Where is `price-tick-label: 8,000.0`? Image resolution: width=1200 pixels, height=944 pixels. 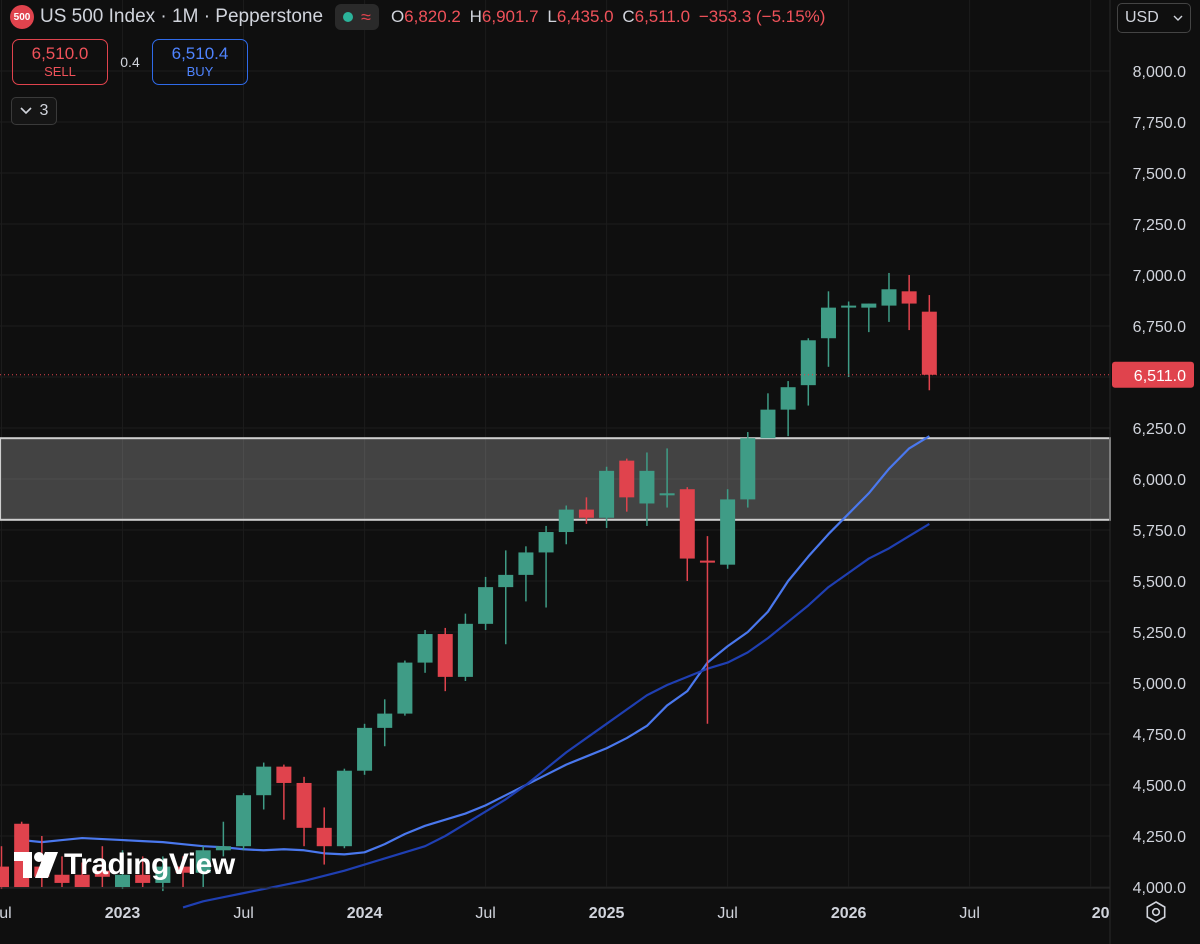
price-tick-label: 8,000.0 is located at coordinates (1159, 72).